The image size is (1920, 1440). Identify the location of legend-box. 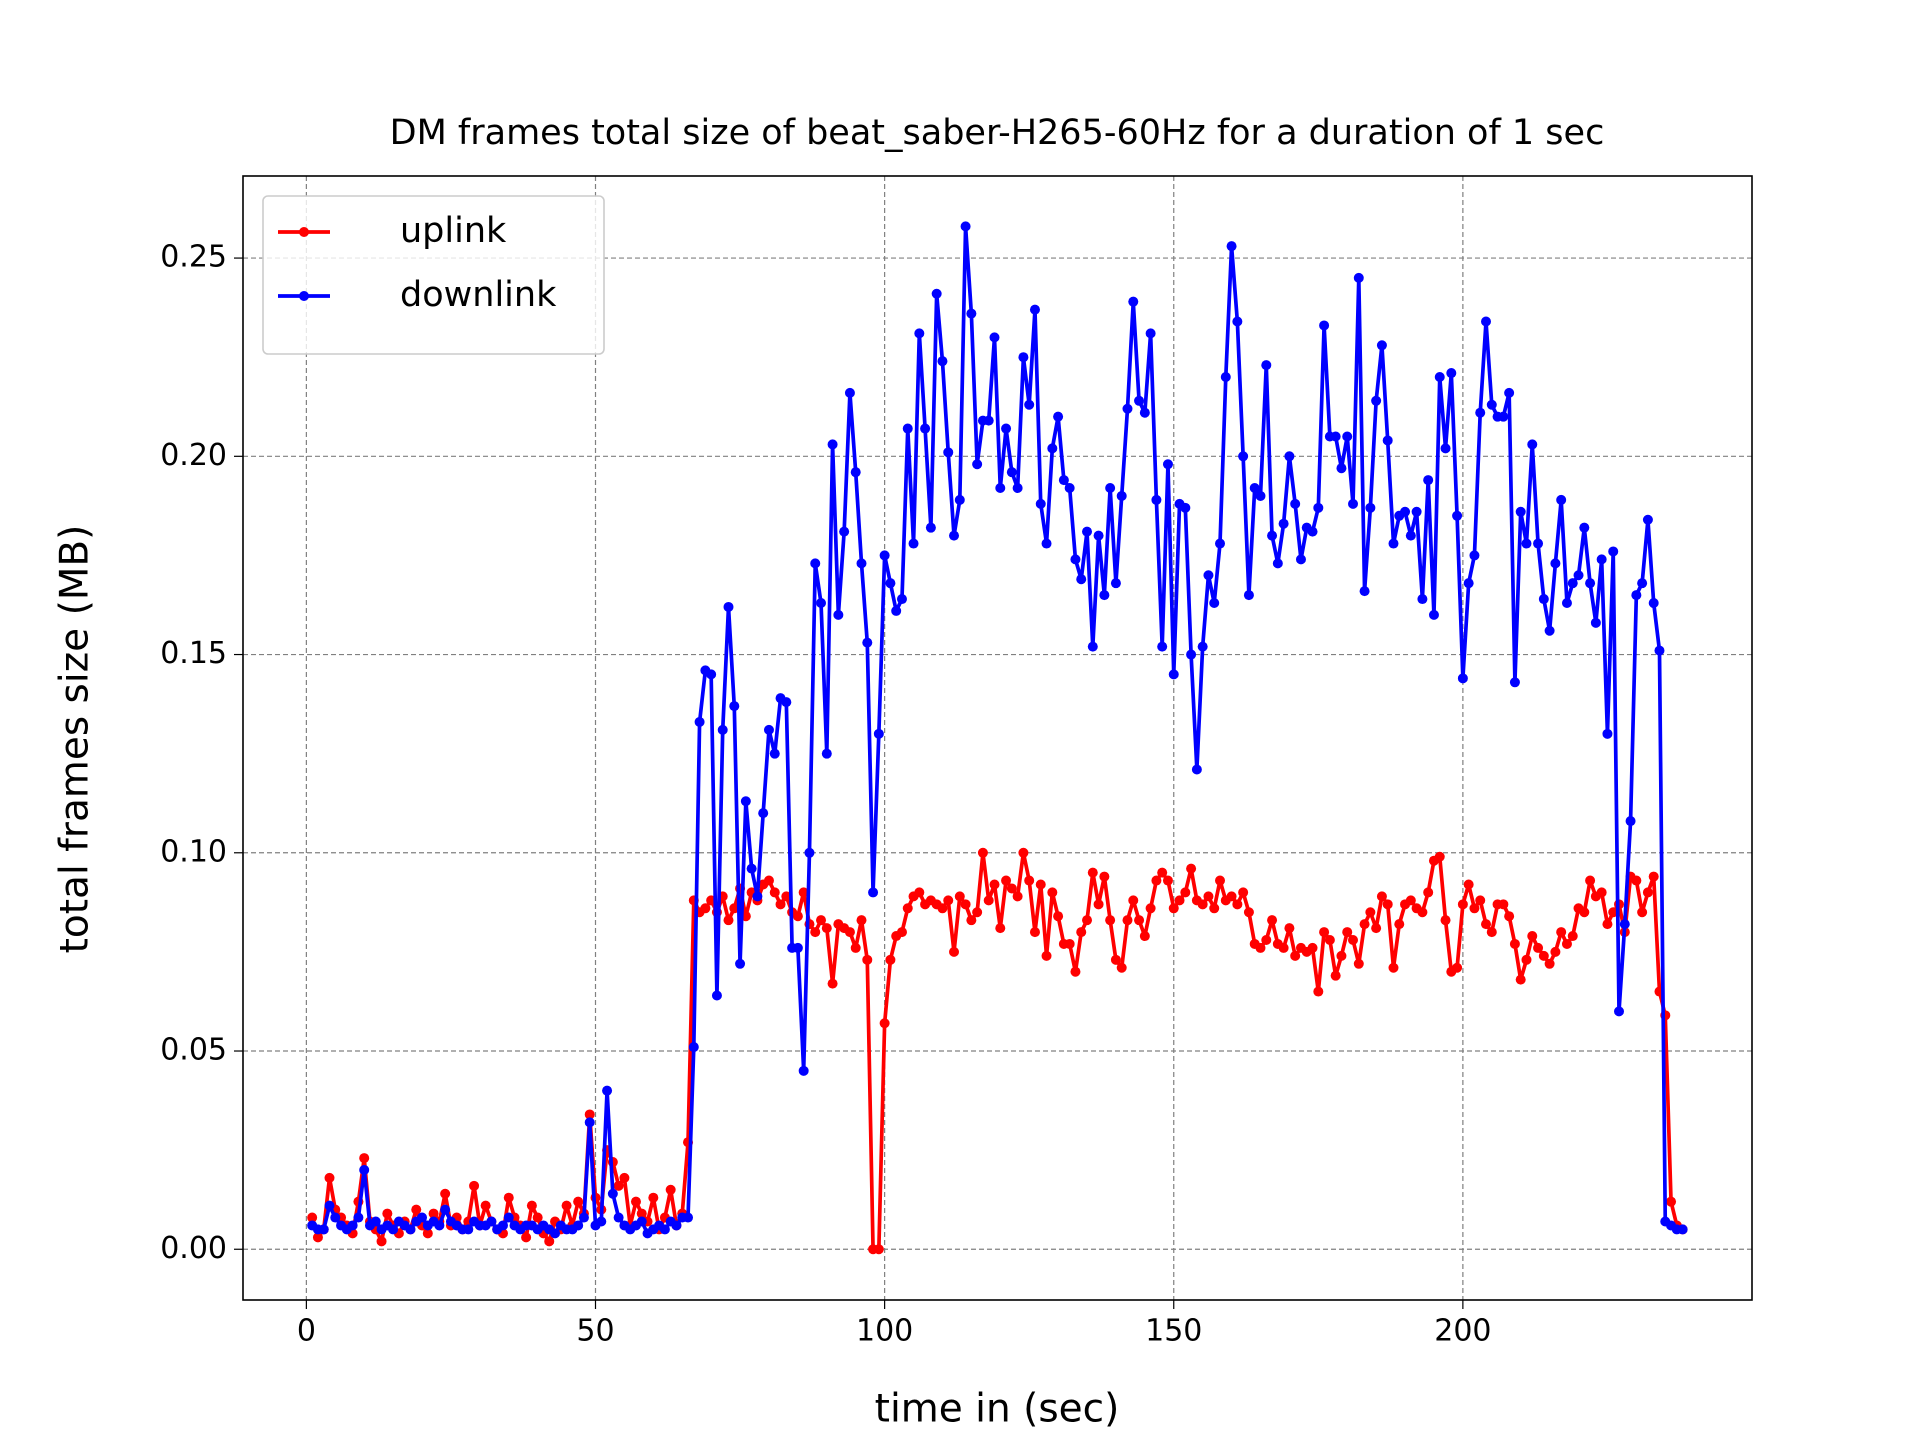
(433, 275).